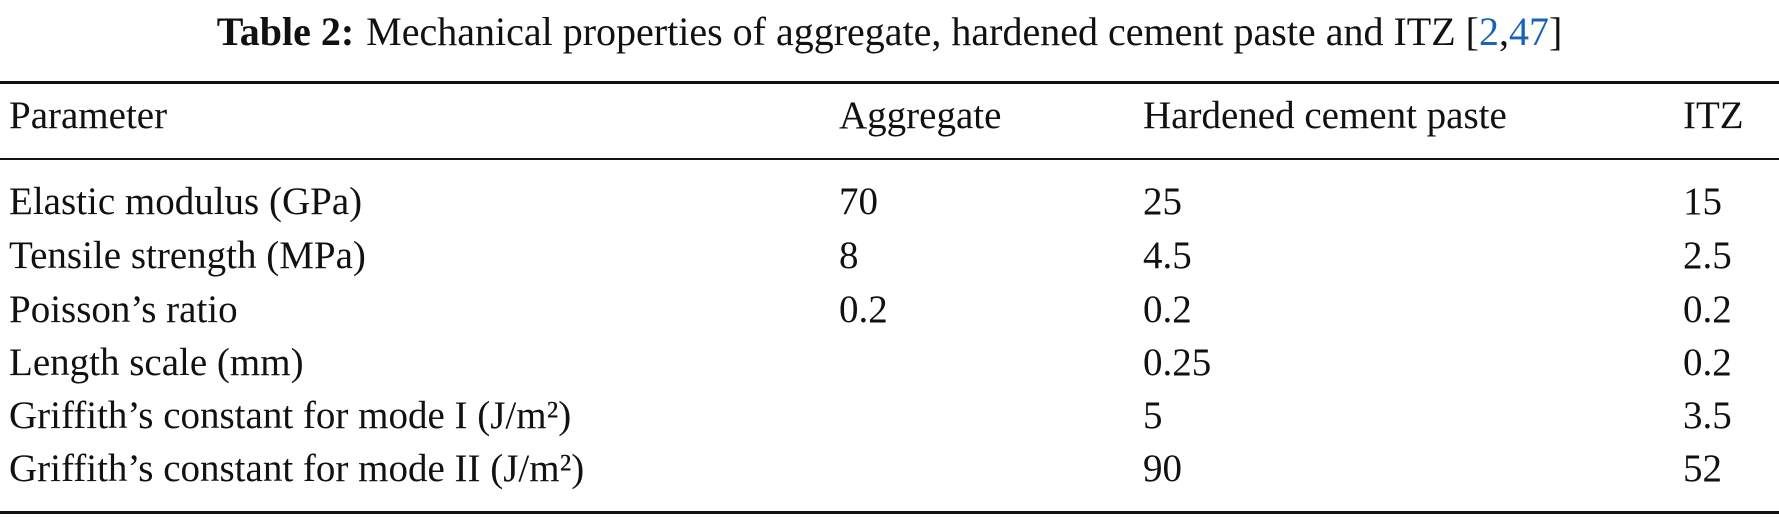  What do you see at coordinates (1488, 31) in the screenshot?
I see `citation-ref: 2` at bounding box center [1488, 31].